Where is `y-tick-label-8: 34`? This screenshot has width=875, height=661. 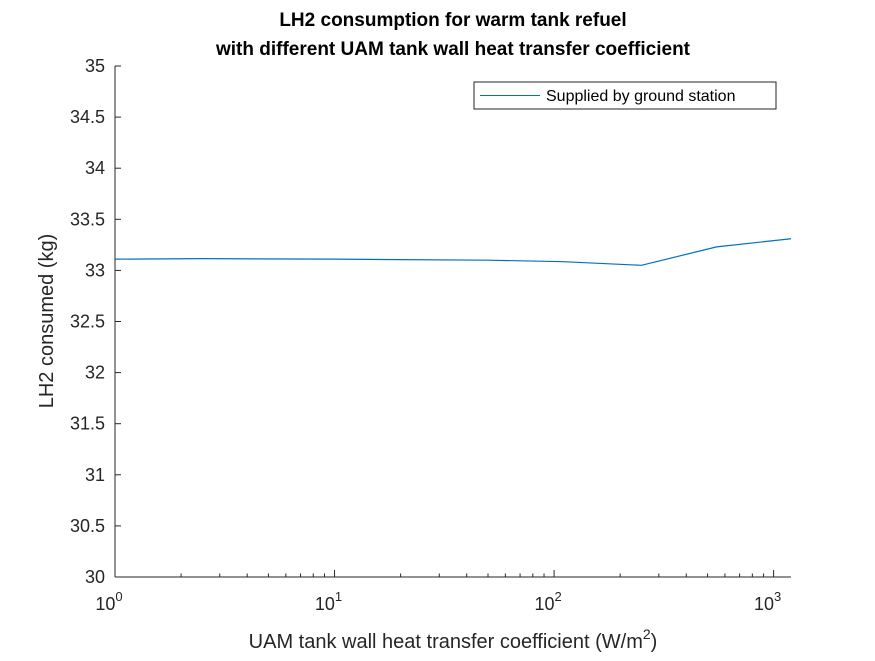 y-tick-label-8: 34 is located at coordinates (95, 168).